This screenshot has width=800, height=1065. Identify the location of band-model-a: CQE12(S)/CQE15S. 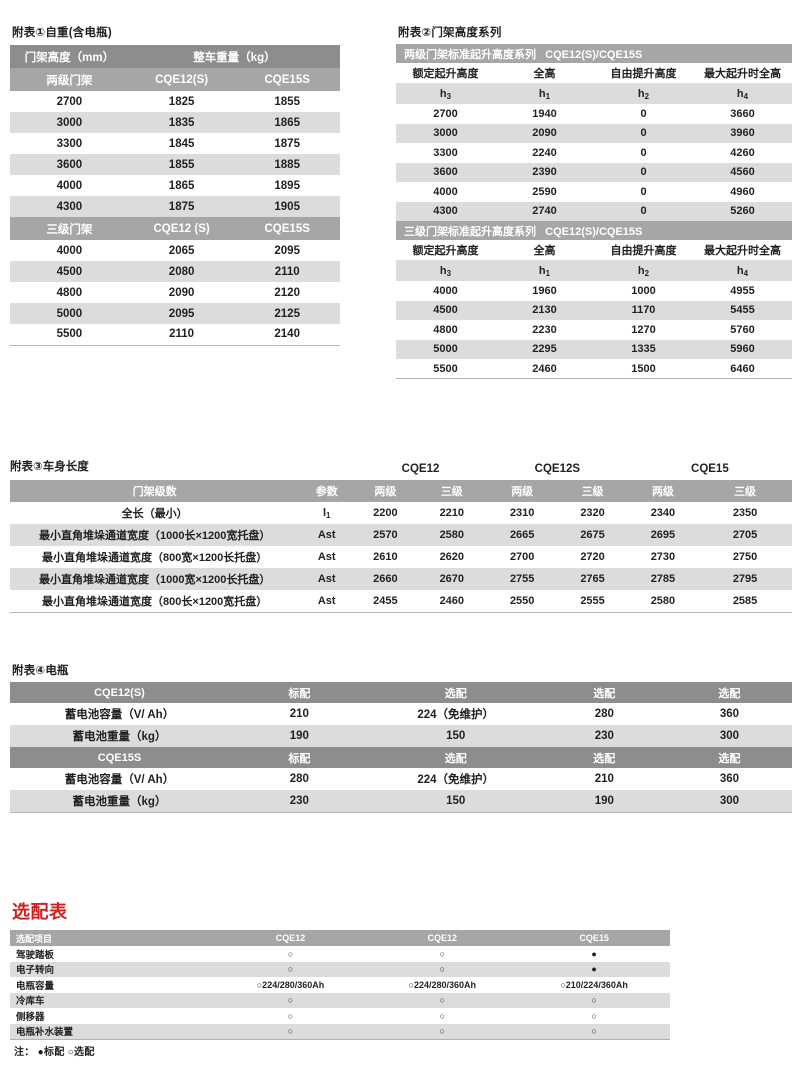
(594, 54).